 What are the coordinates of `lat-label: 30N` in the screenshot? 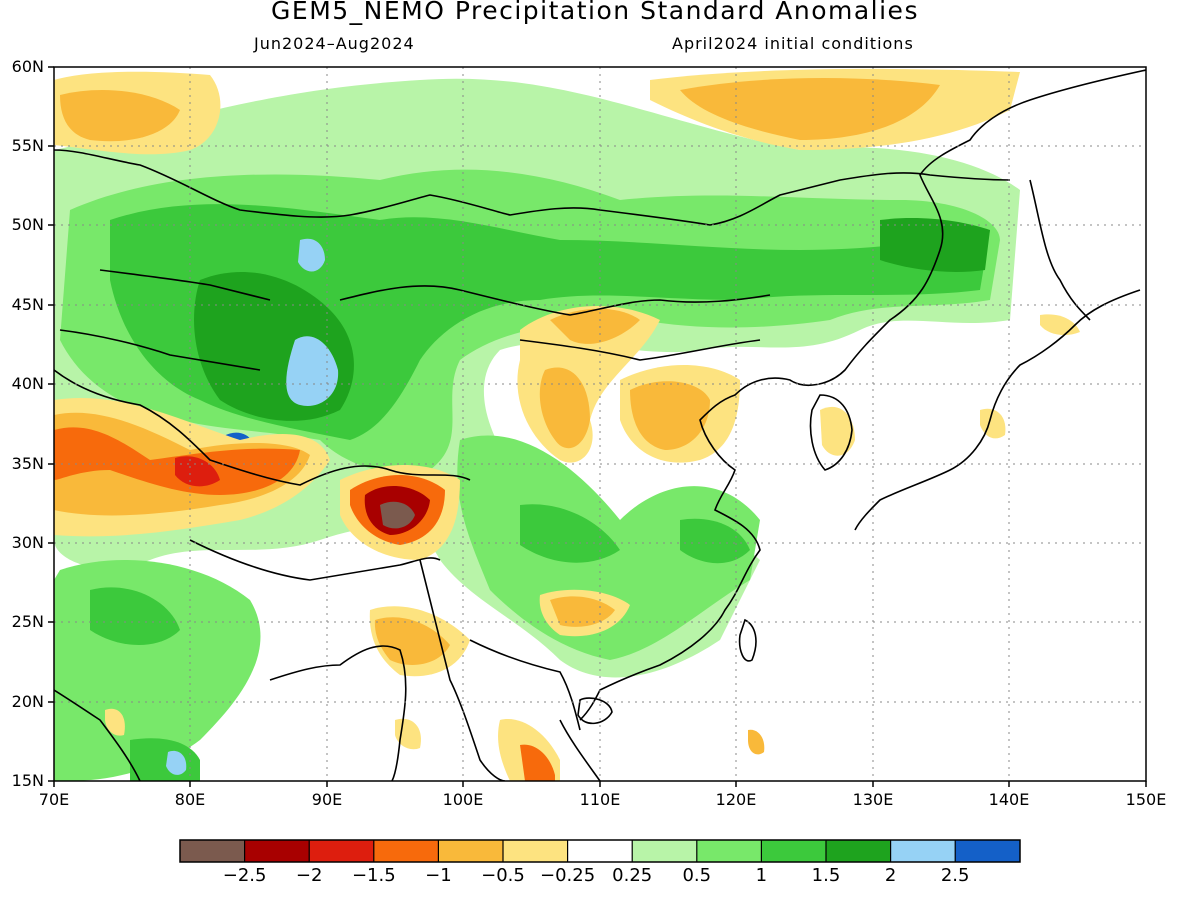 It's located at (27, 542).